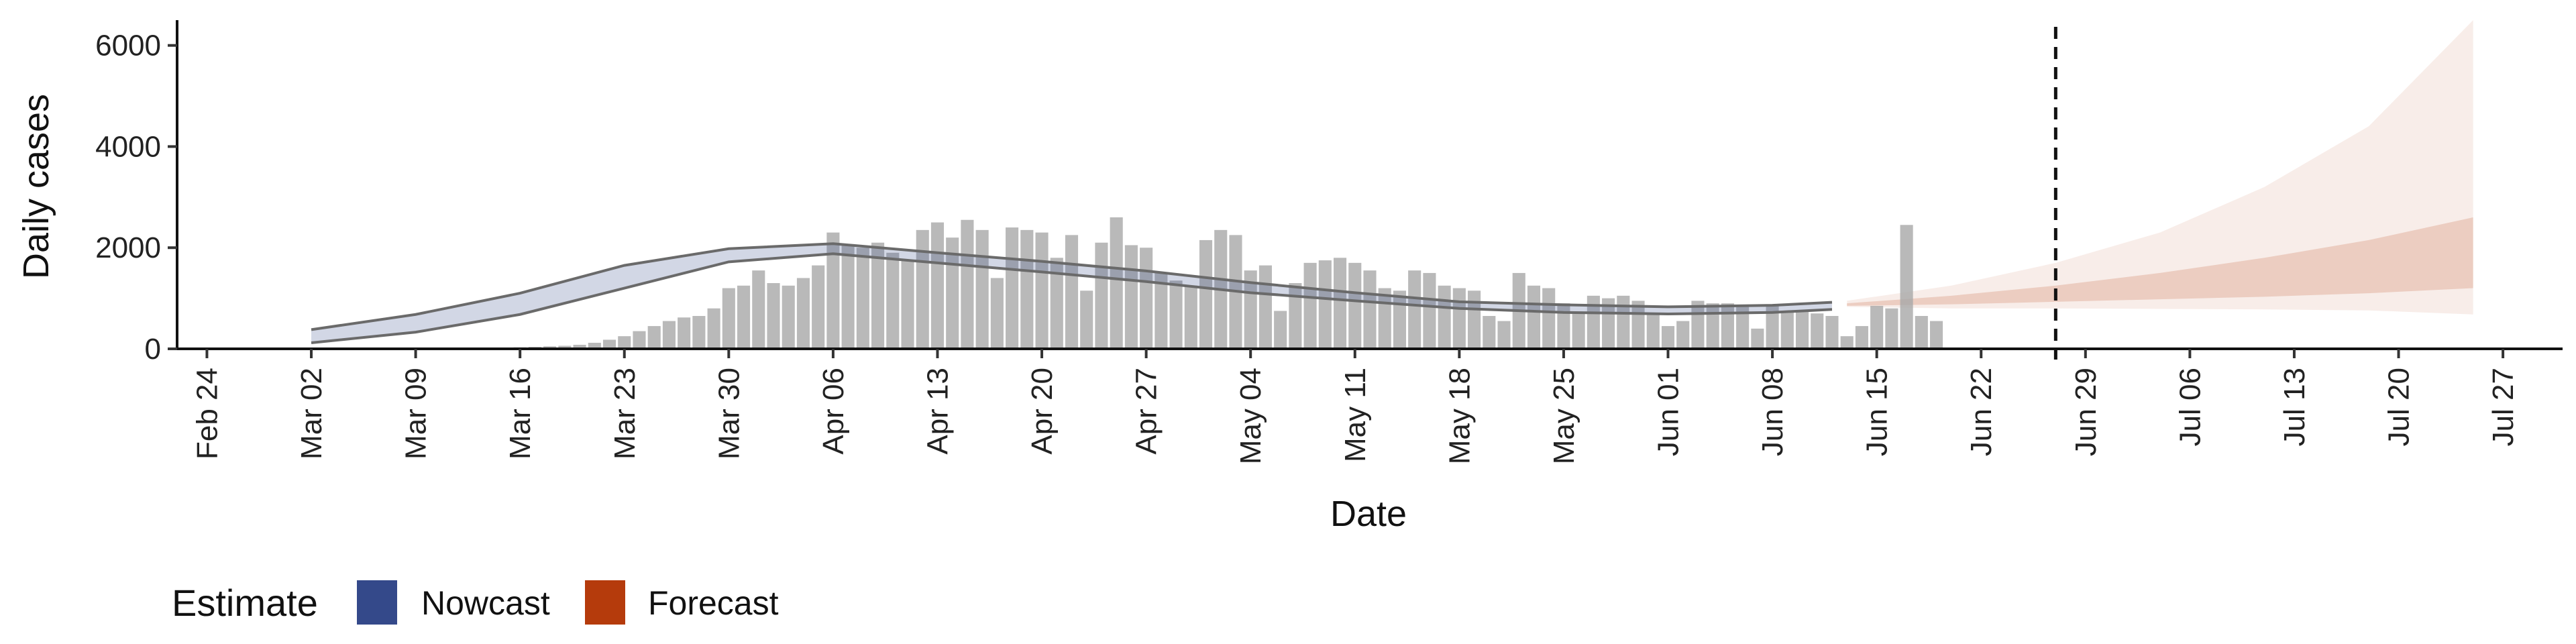  I want to click on x-tick-label: May 04, so click(1250, 416).